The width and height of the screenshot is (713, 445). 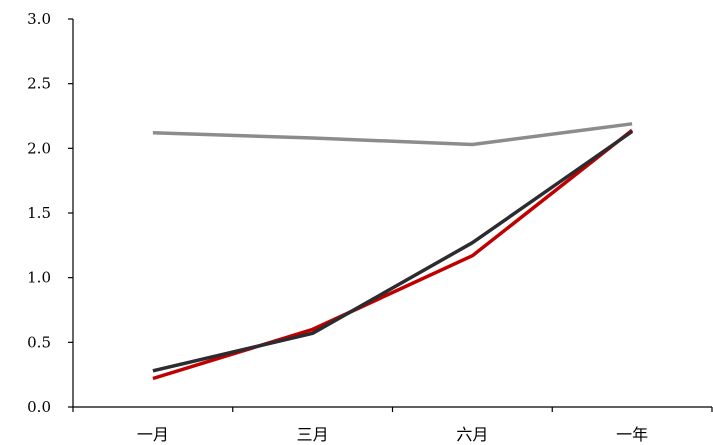 What do you see at coordinates (472, 434) in the screenshot?
I see `x-category-label: 六月` at bounding box center [472, 434].